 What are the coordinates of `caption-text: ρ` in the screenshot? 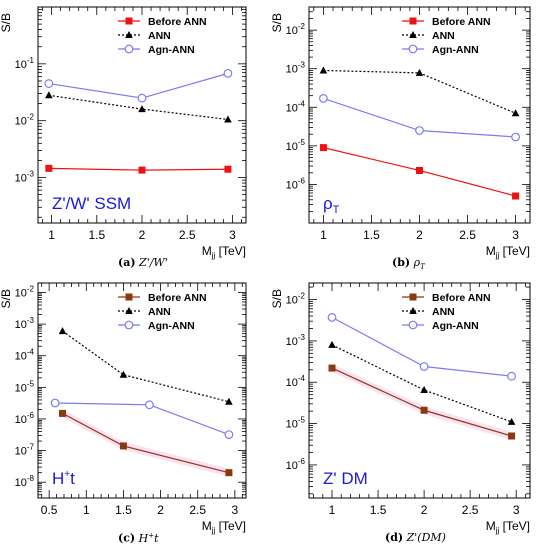 It's located at (417, 262).